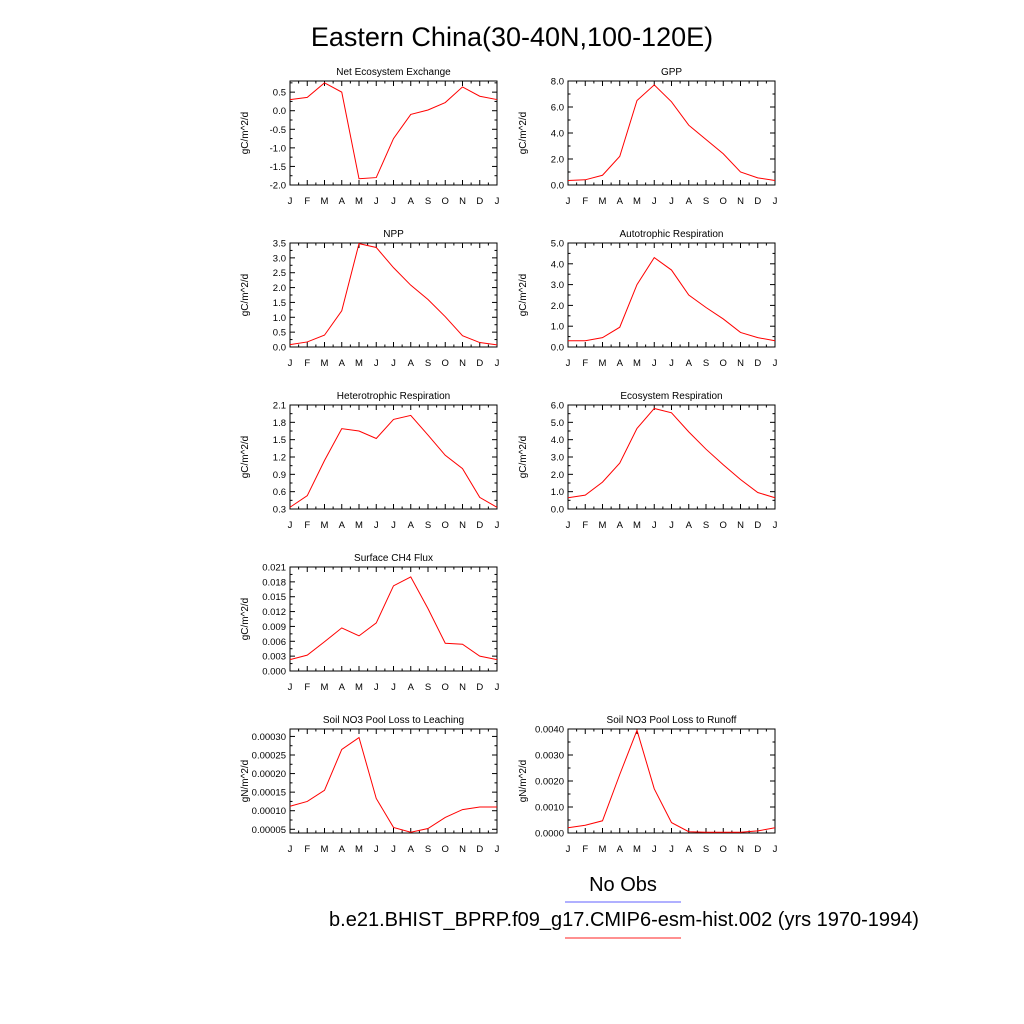 The width and height of the screenshot is (1024, 1024). What do you see at coordinates (549, 782) in the screenshot?
I see `y-tick-label: 0.0020` at bounding box center [549, 782].